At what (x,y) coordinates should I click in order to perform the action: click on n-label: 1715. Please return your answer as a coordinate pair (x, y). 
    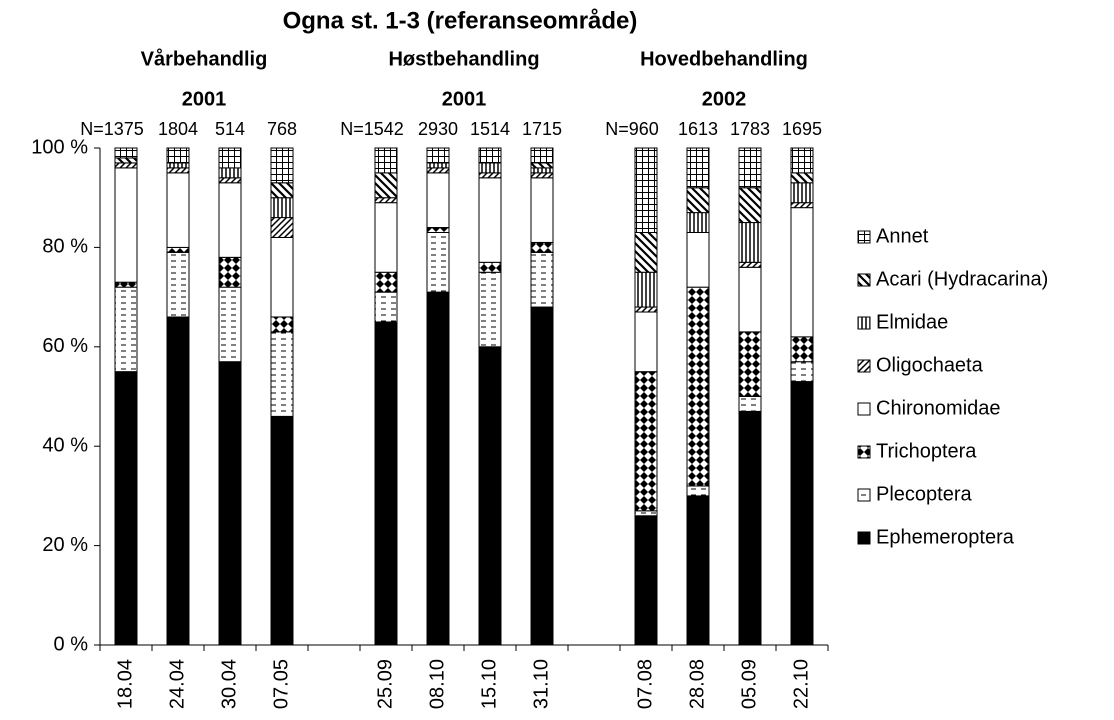
    Looking at the image, I should click on (542, 129).